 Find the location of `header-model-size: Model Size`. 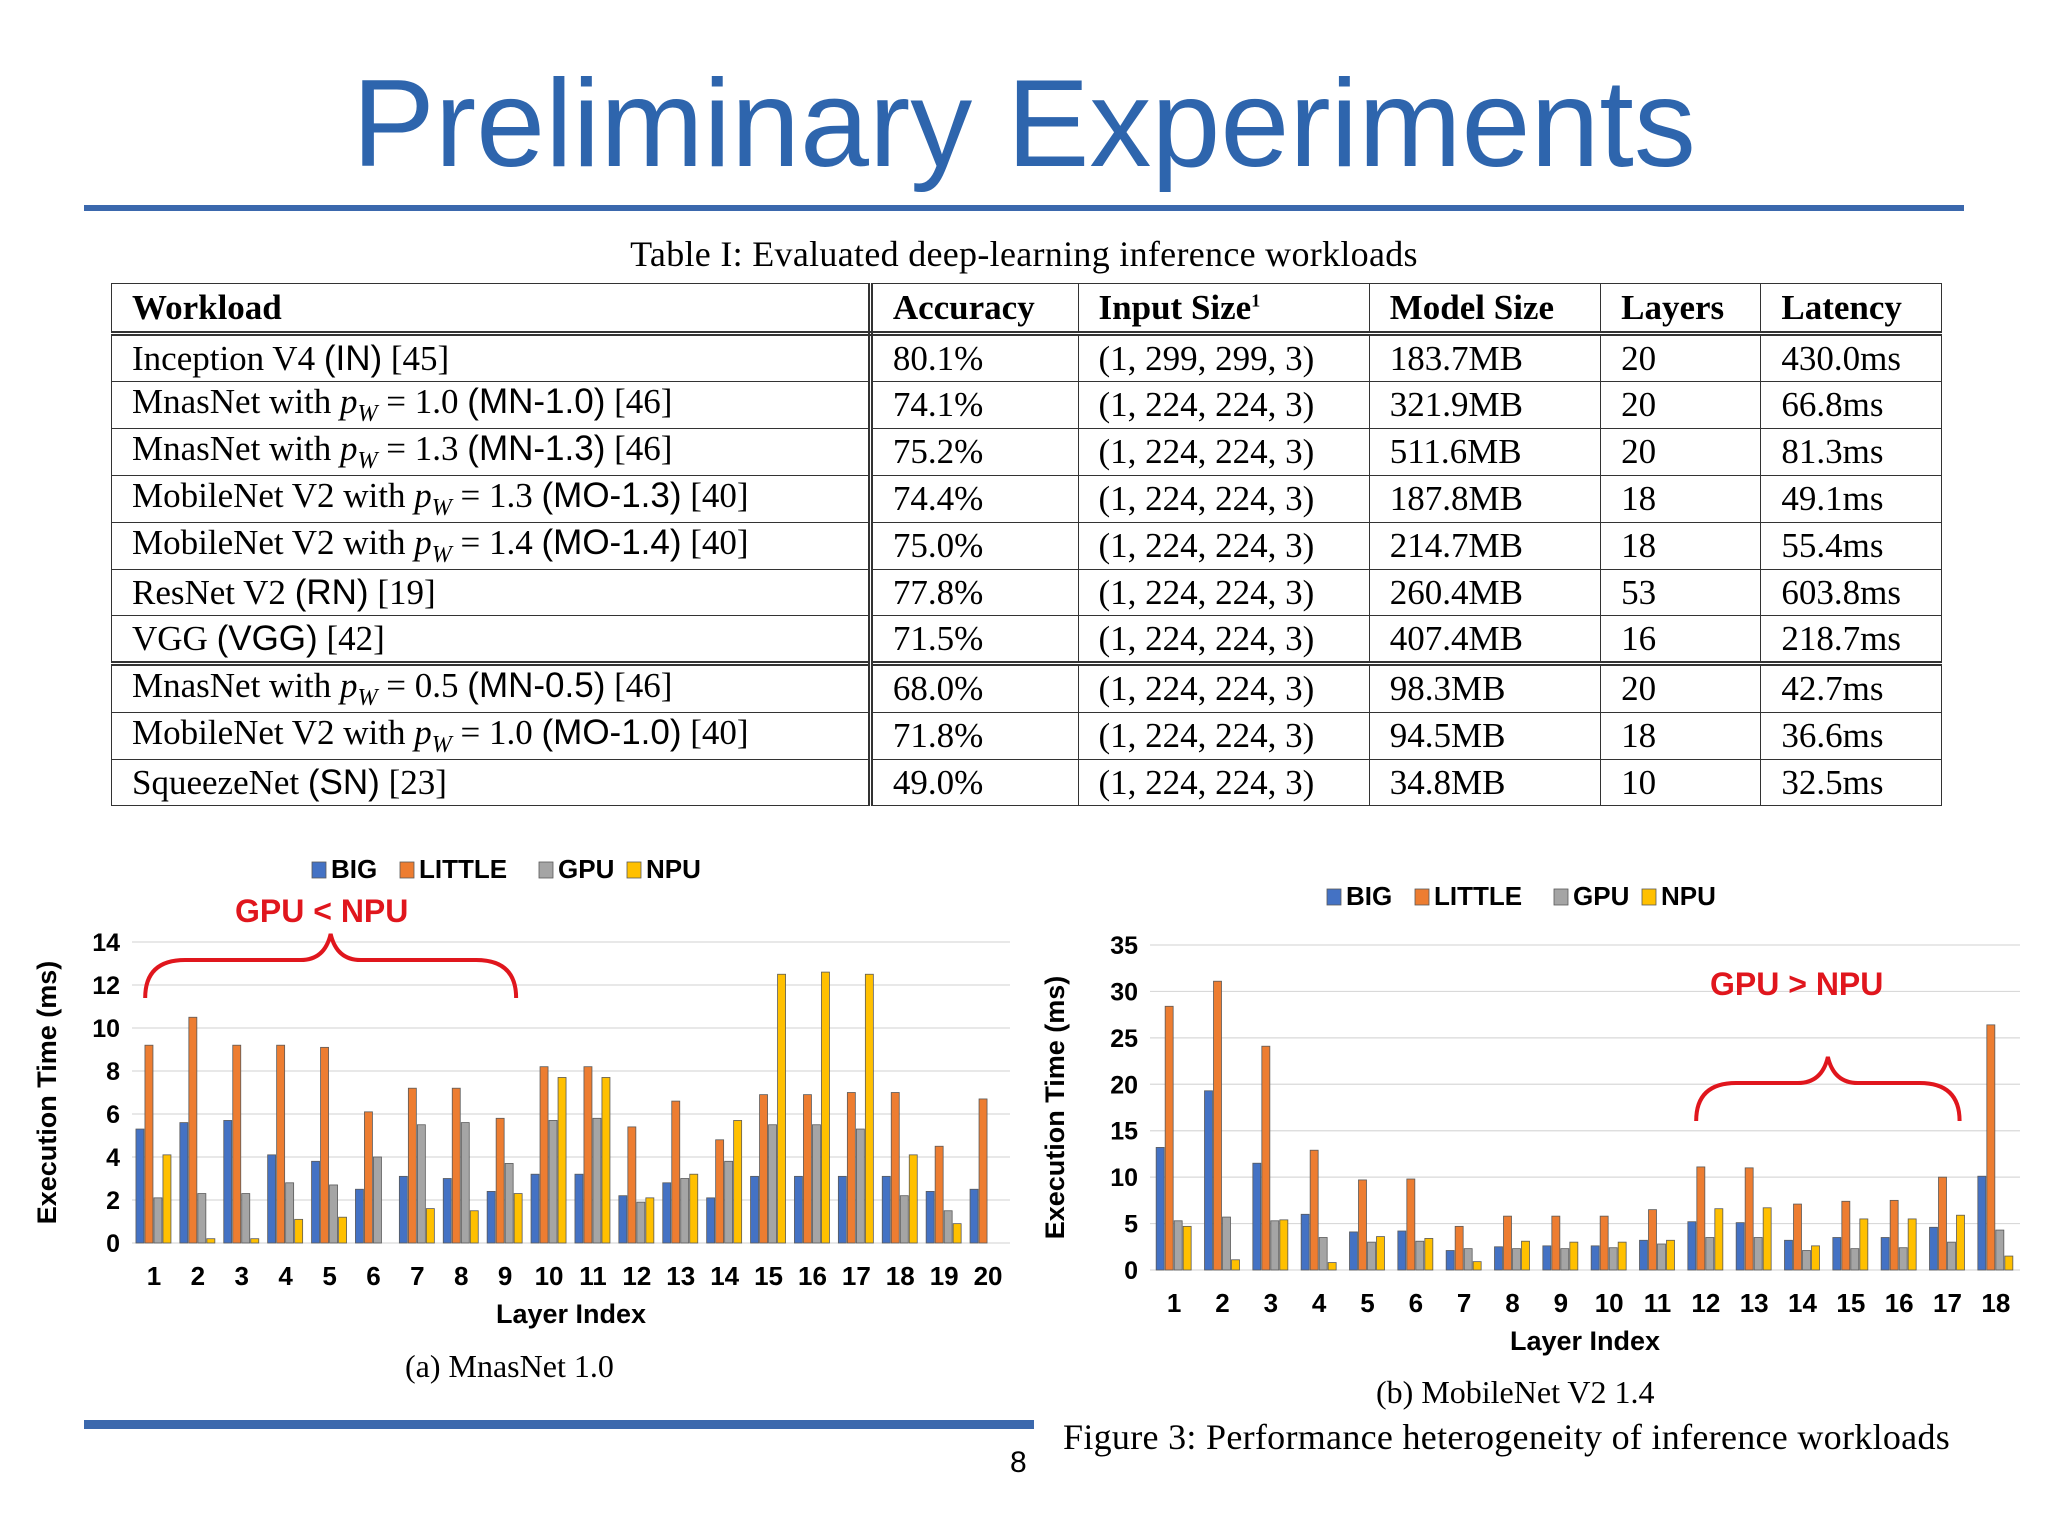

header-model-size: Model Size is located at coordinates (1485, 309).